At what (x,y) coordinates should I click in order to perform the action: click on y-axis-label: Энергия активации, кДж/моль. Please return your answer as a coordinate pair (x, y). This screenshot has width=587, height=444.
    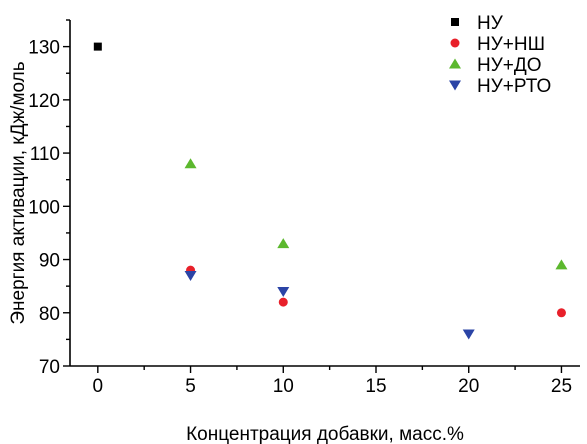
    Looking at the image, I should click on (18, 192).